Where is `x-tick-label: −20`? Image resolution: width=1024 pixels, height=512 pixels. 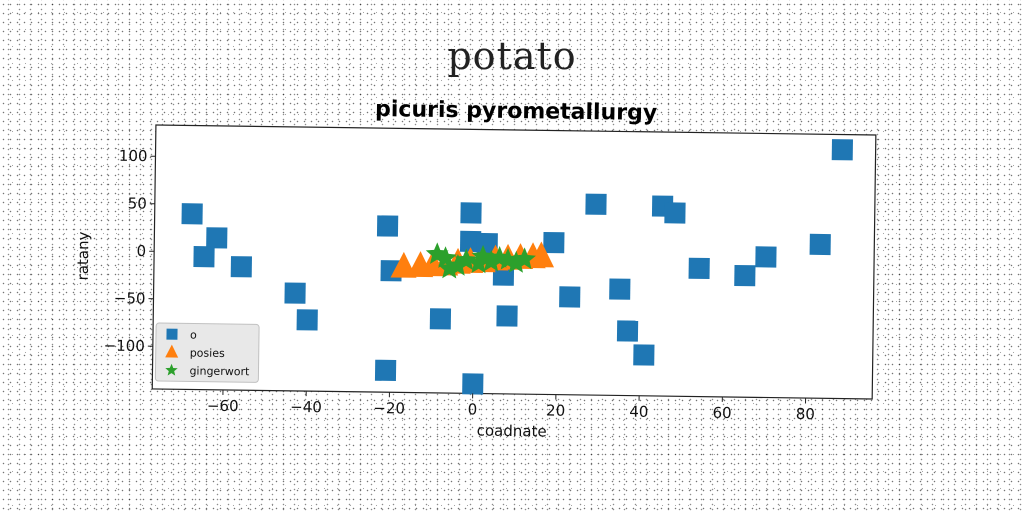 x-tick-label: −20 is located at coordinates (389, 408).